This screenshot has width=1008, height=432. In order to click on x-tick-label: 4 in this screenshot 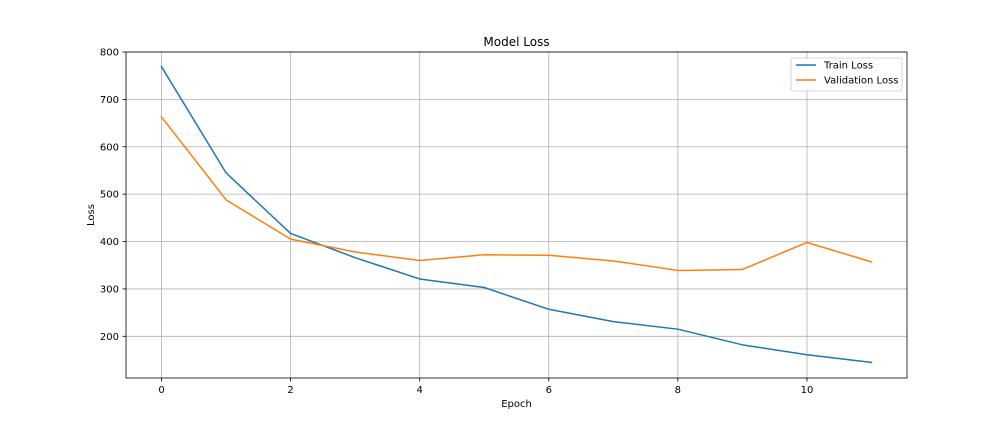, I will do `click(419, 390)`.